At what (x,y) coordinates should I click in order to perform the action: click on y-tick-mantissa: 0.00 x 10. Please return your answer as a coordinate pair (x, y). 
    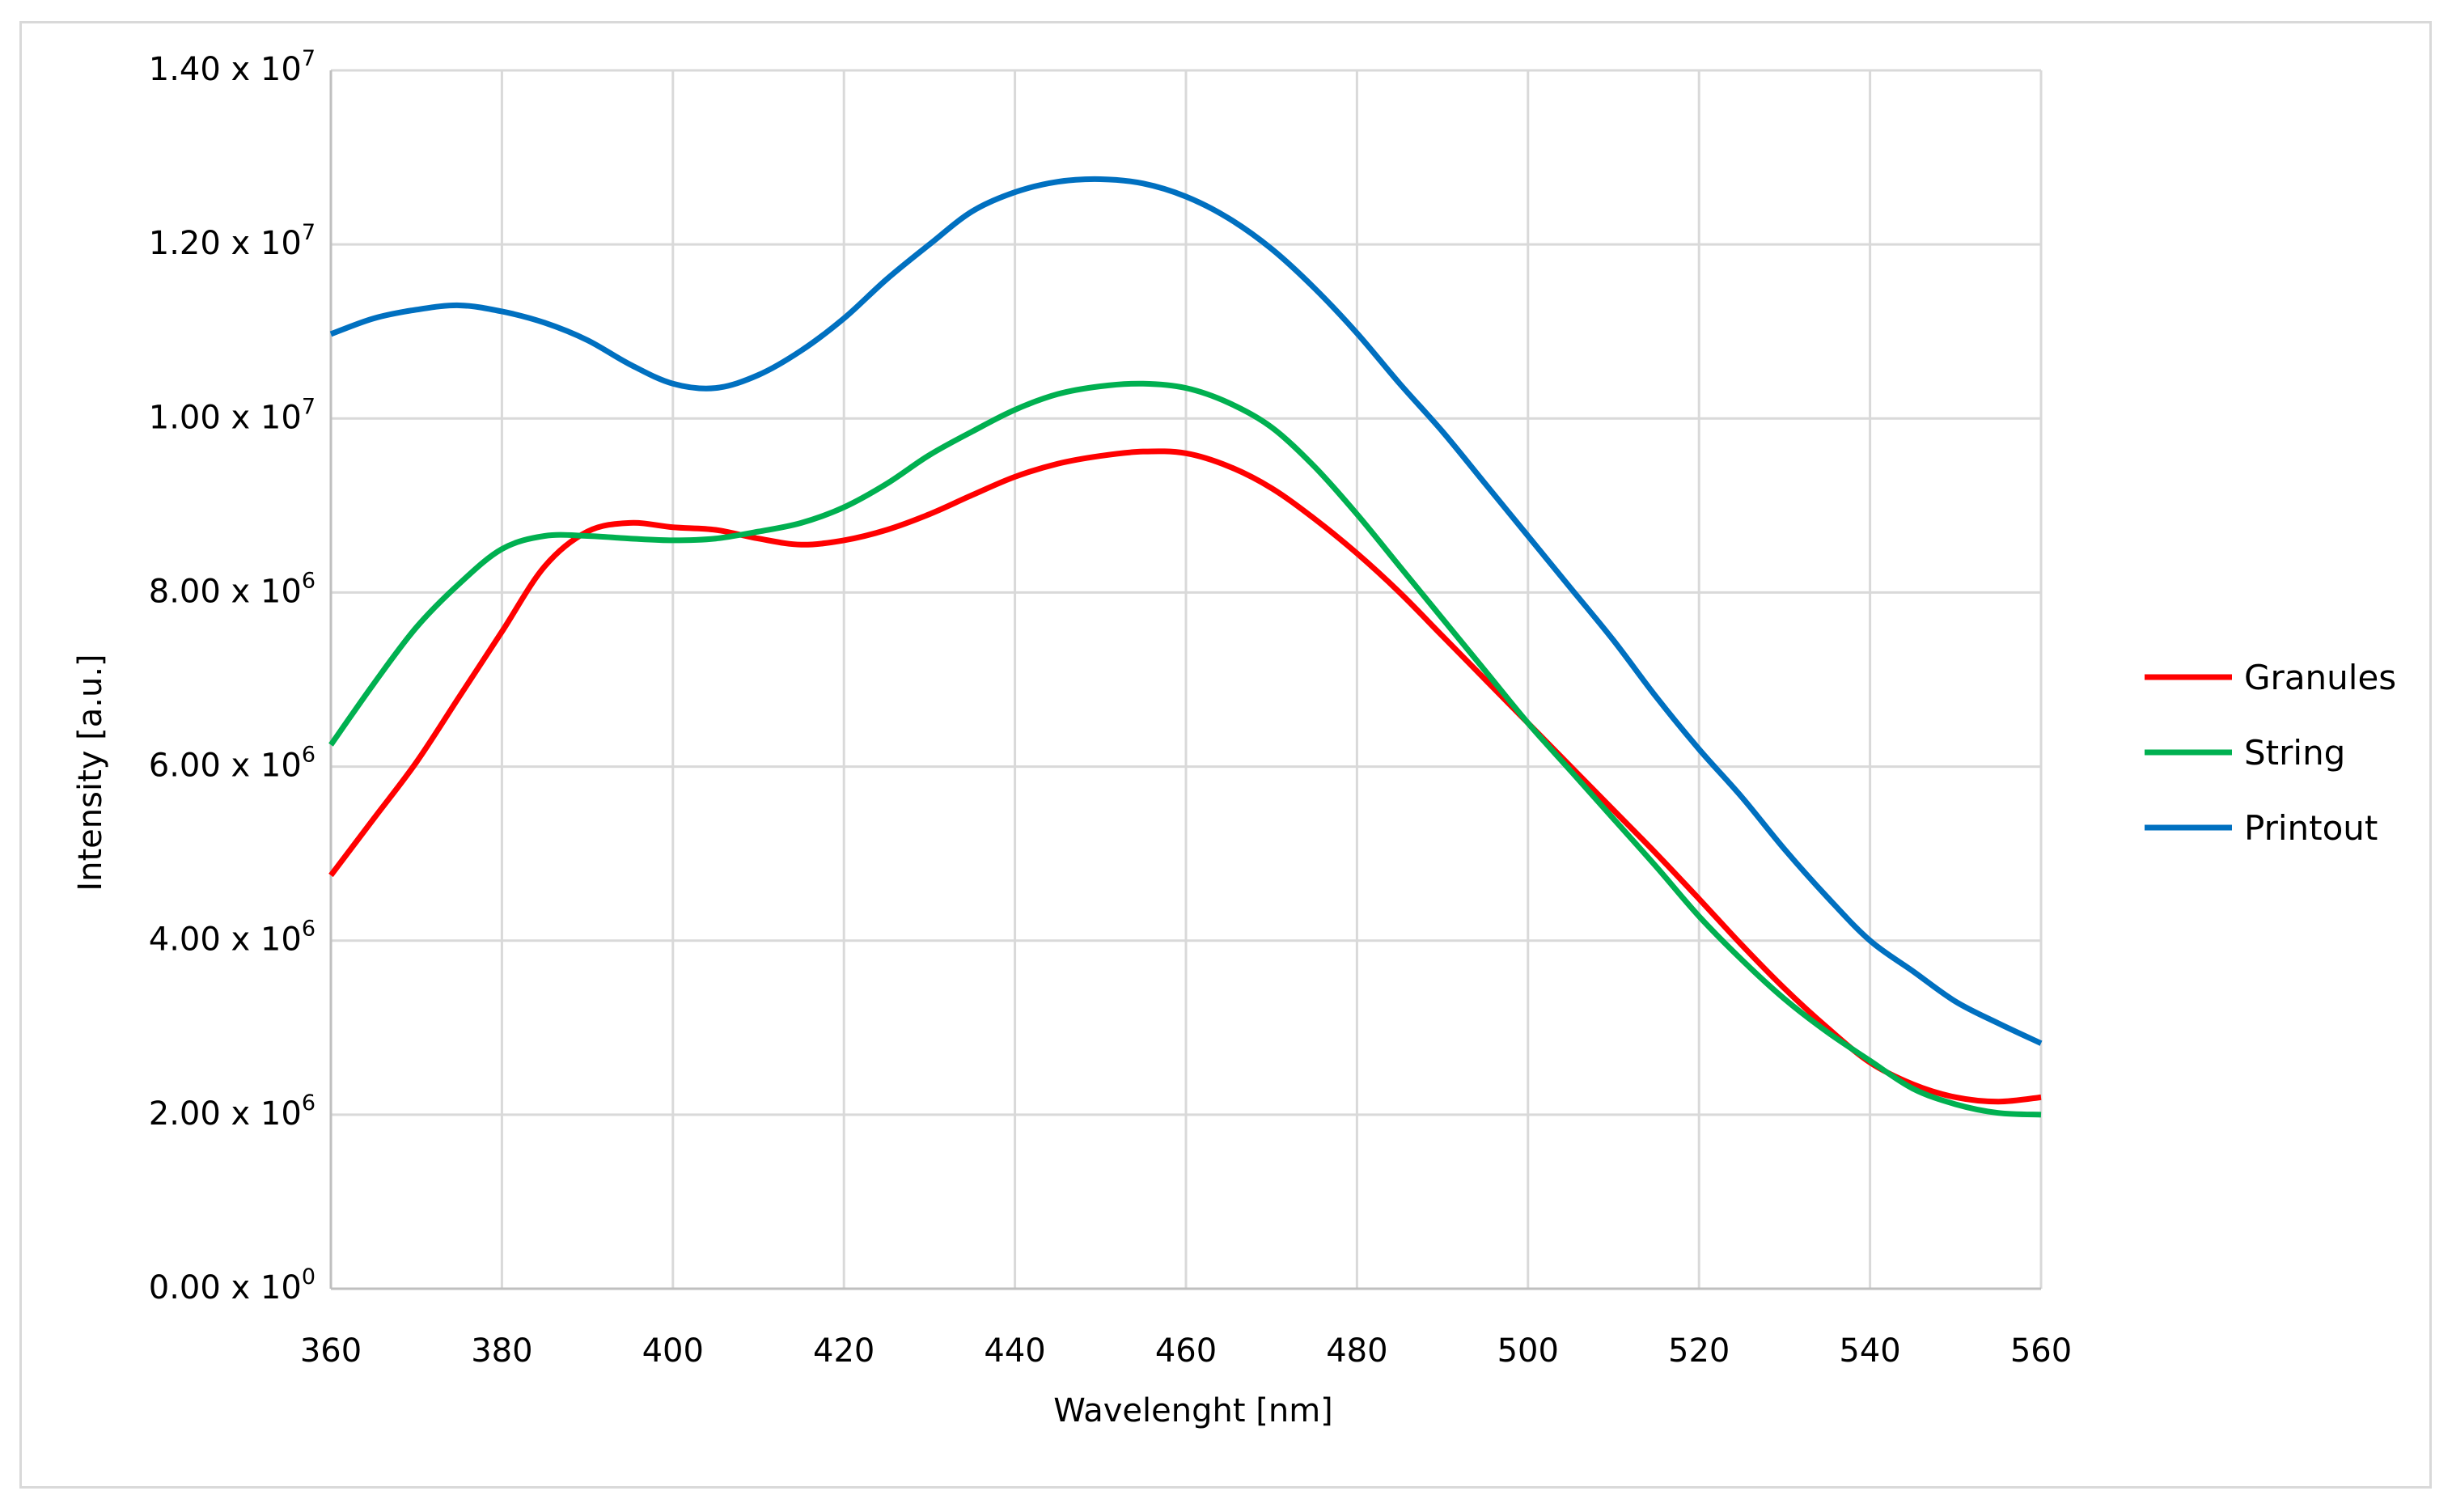
    Looking at the image, I should click on (226, 1288).